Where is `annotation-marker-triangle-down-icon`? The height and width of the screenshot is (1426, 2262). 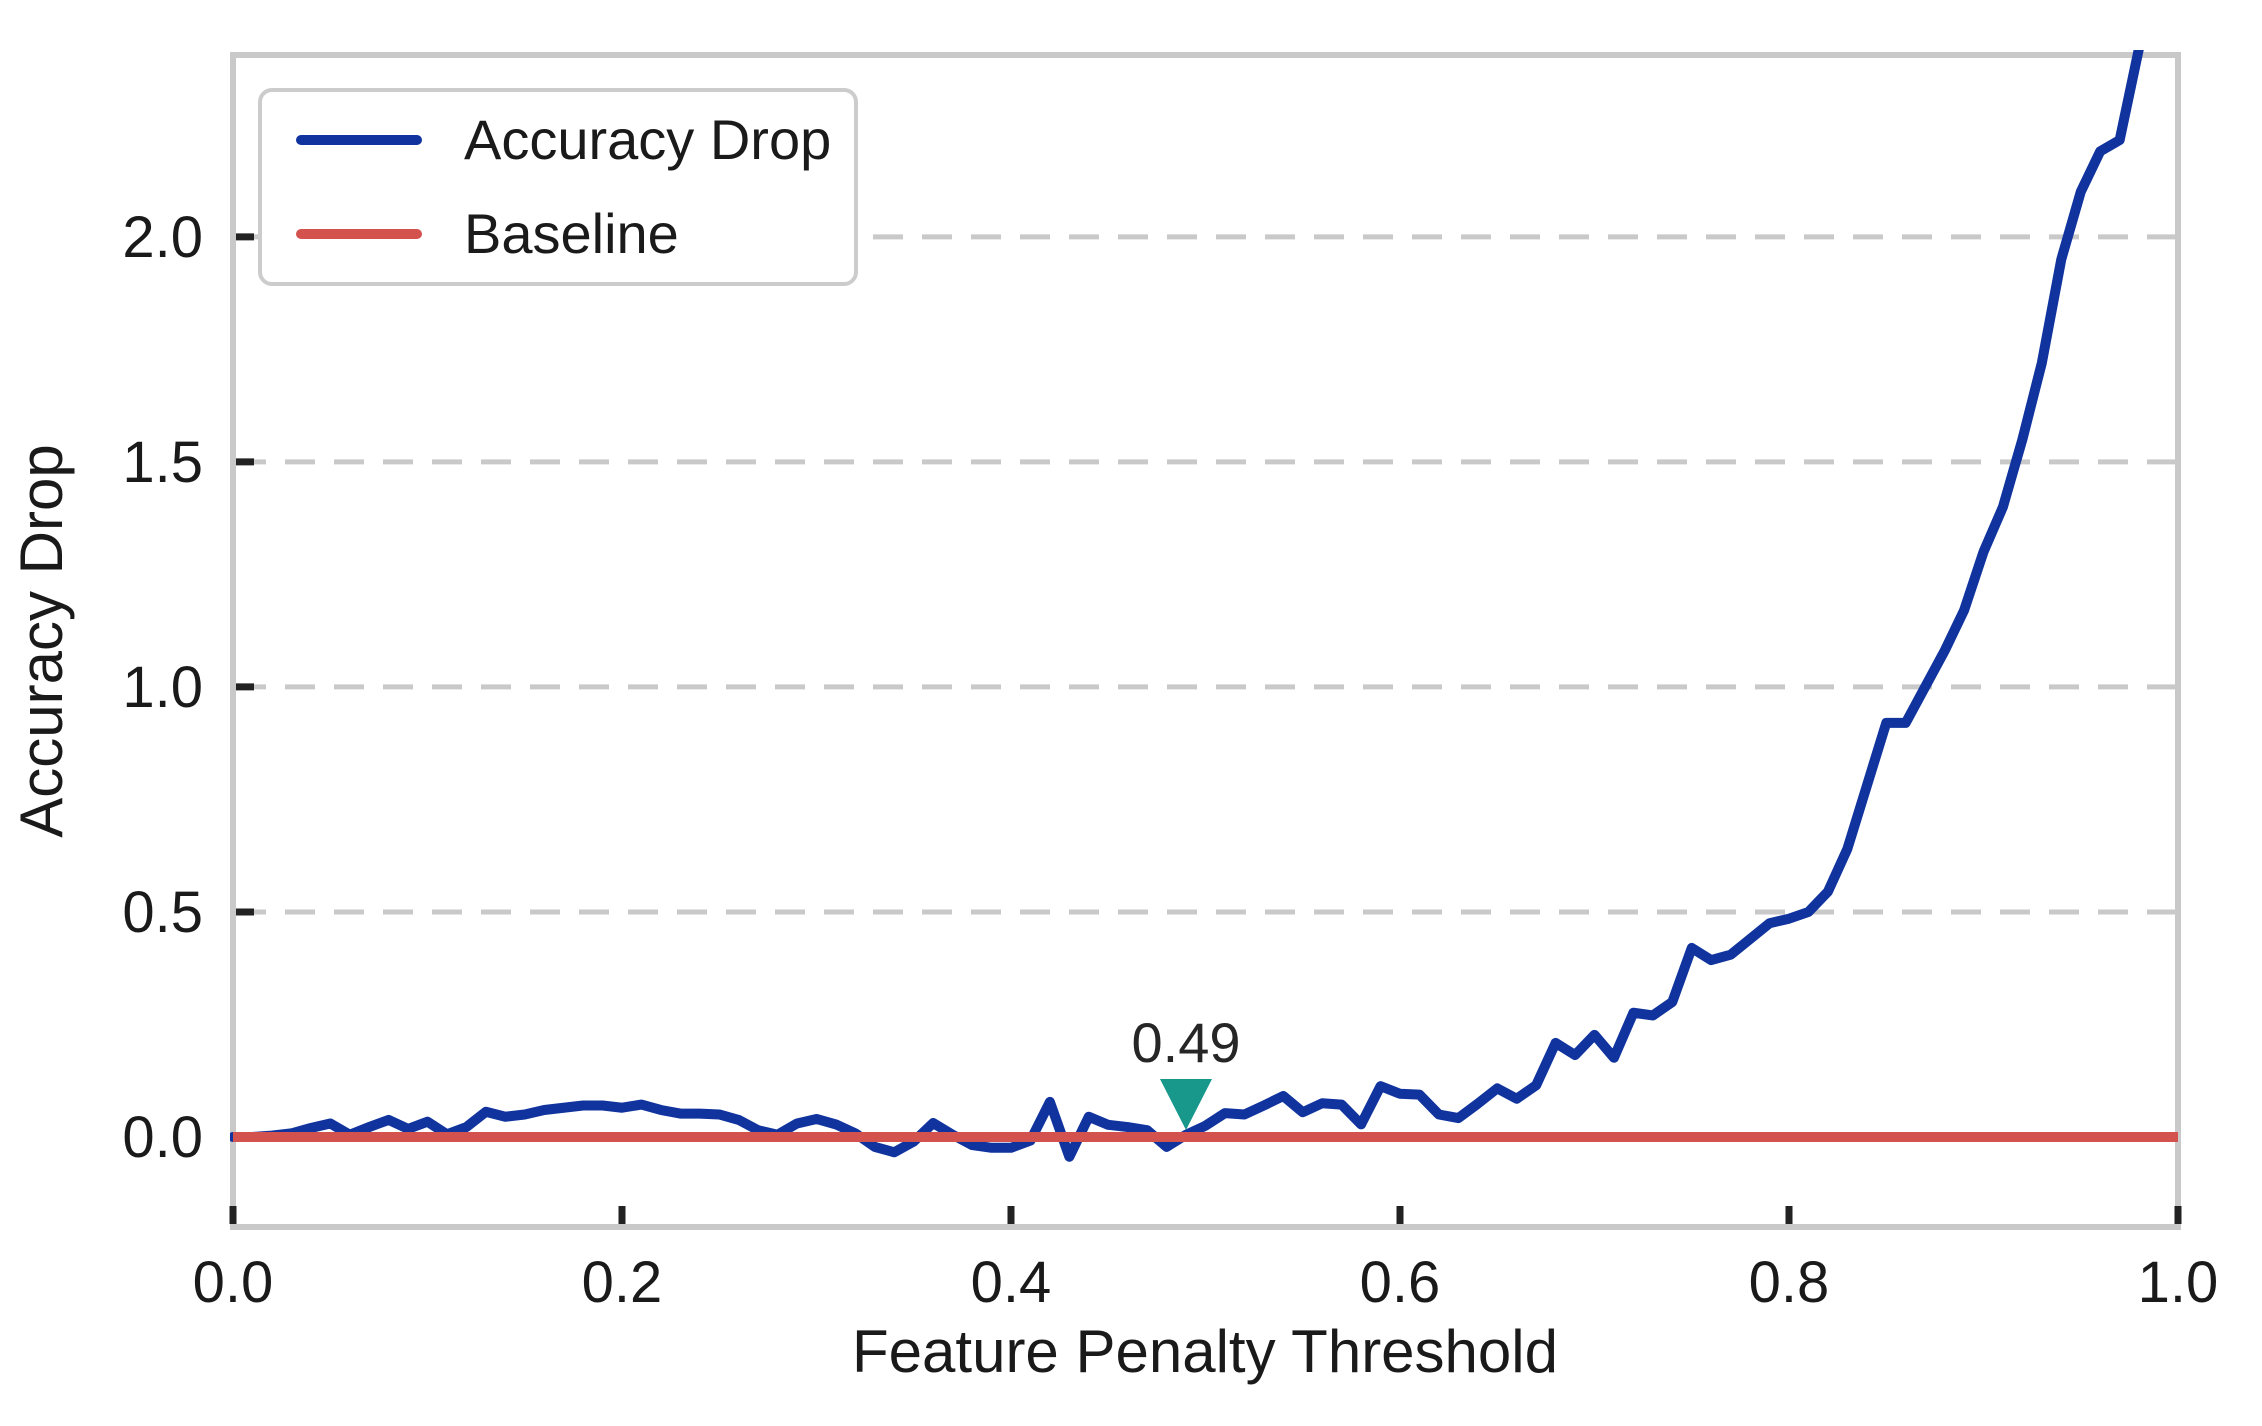
annotation-marker-triangle-down-icon is located at coordinates (1186, 1104).